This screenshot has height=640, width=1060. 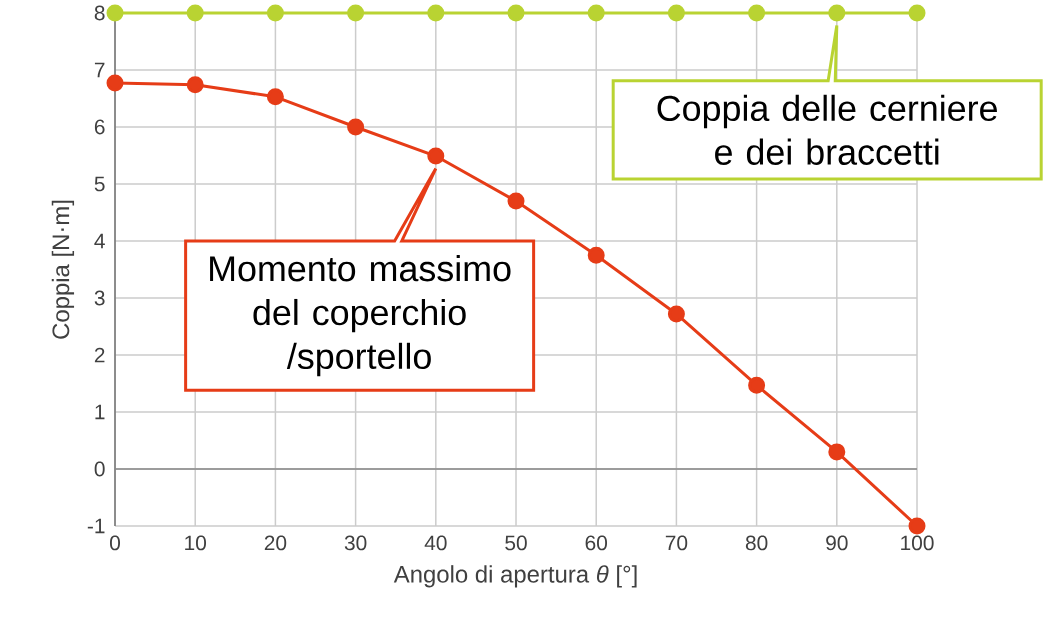 What do you see at coordinates (99, 355) in the screenshot?
I see `y-tick-label: 2` at bounding box center [99, 355].